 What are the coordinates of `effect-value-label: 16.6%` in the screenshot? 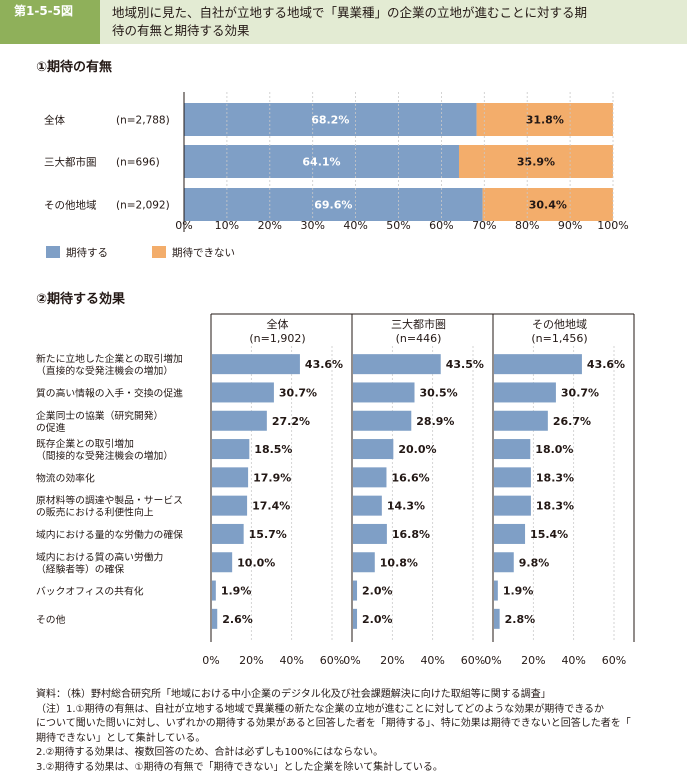 It's located at (410, 477).